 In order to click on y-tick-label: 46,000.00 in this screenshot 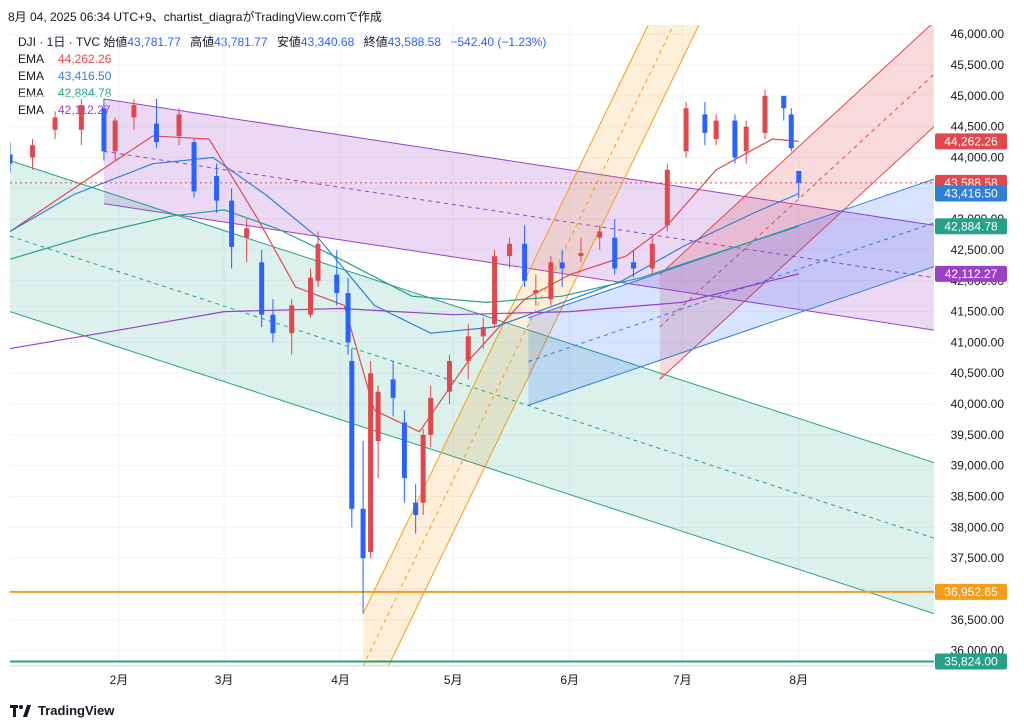, I will do `click(978, 34)`.